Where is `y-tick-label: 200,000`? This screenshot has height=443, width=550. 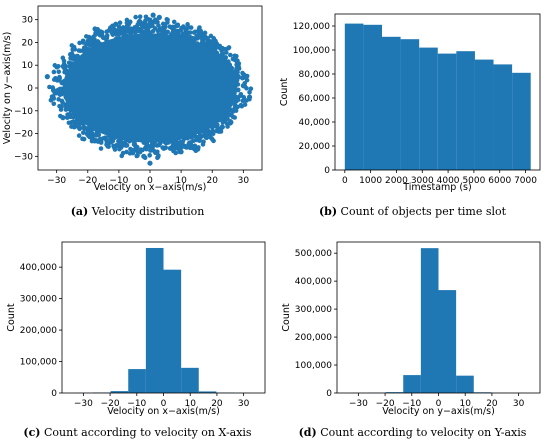 y-tick-label: 200,000 is located at coordinates (313, 338).